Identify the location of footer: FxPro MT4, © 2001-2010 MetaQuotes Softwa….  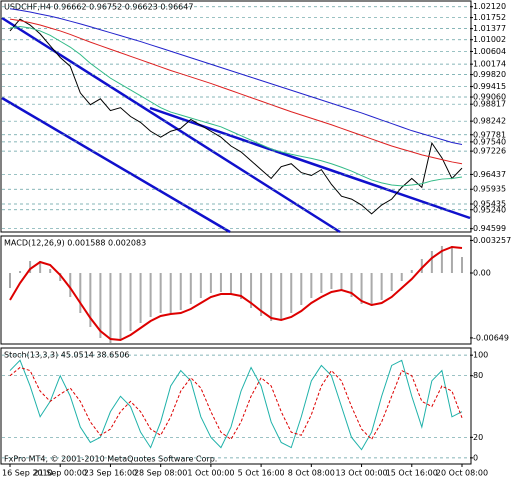
(110, 459).